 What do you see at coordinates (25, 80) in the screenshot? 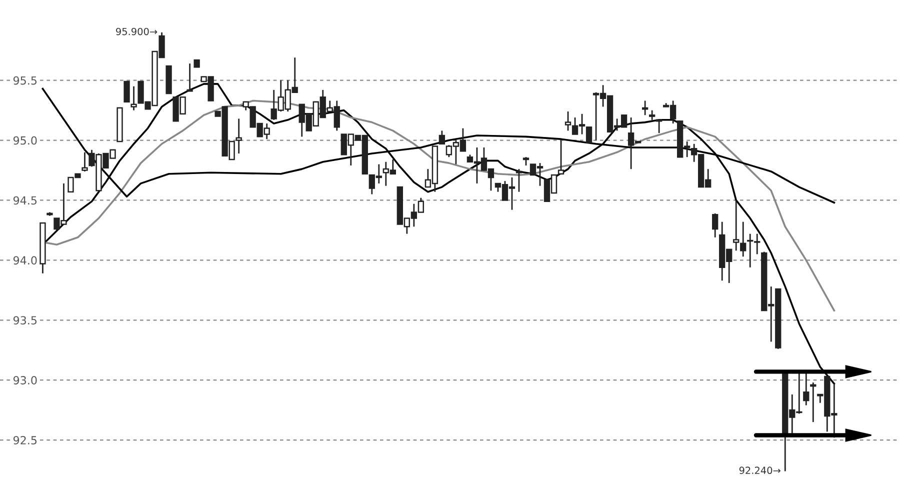
I see `y-tick-label: 95.5` at bounding box center [25, 80].